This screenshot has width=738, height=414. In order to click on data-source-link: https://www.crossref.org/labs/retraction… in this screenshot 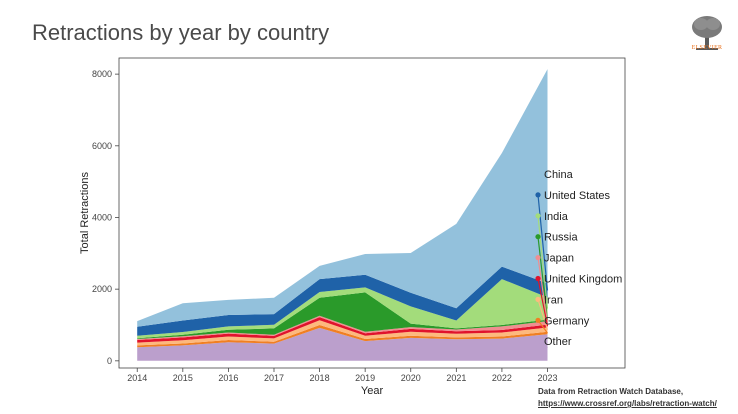, I will do `click(627, 403)`.